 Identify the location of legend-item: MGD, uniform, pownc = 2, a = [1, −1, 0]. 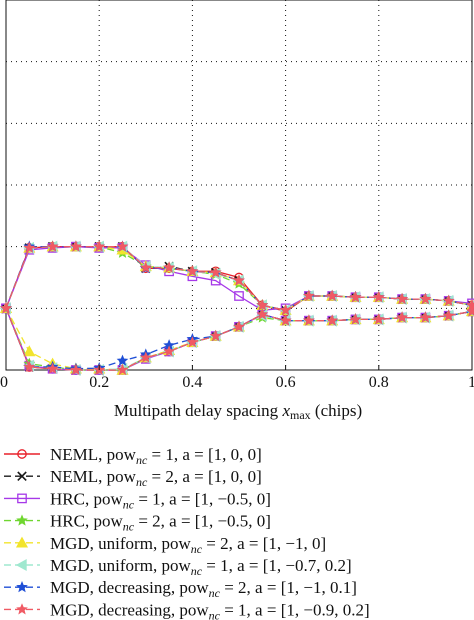
(165, 545).